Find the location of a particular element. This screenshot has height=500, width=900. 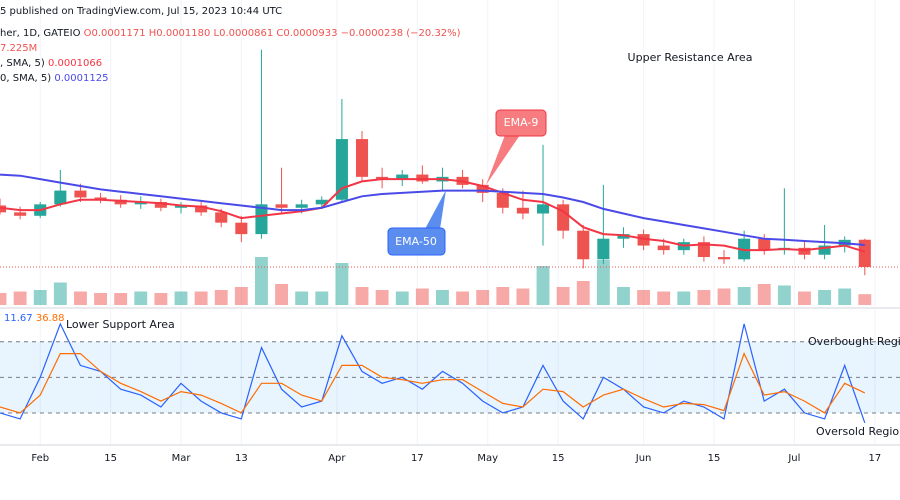

callout-box is located at coordinates (521, 123).